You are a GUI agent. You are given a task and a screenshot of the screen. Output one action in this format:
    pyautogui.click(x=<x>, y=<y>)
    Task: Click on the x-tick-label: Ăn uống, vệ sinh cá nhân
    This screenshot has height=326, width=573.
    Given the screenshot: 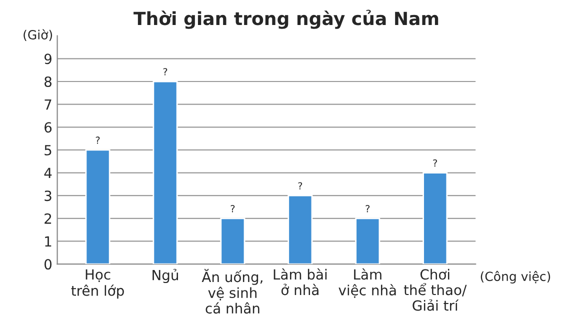 What is the action you would take?
    pyautogui.click(x=232, y=291)
    